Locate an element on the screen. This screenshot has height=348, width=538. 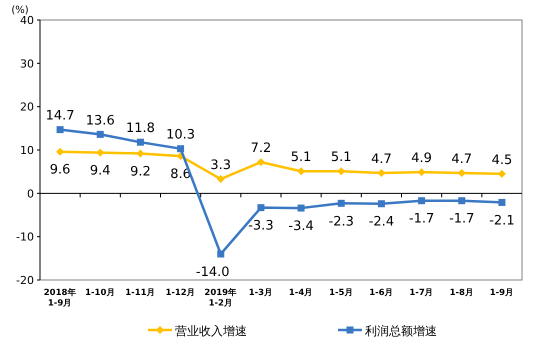
y-tick-label: -20 is located at coordinates (25, 280).